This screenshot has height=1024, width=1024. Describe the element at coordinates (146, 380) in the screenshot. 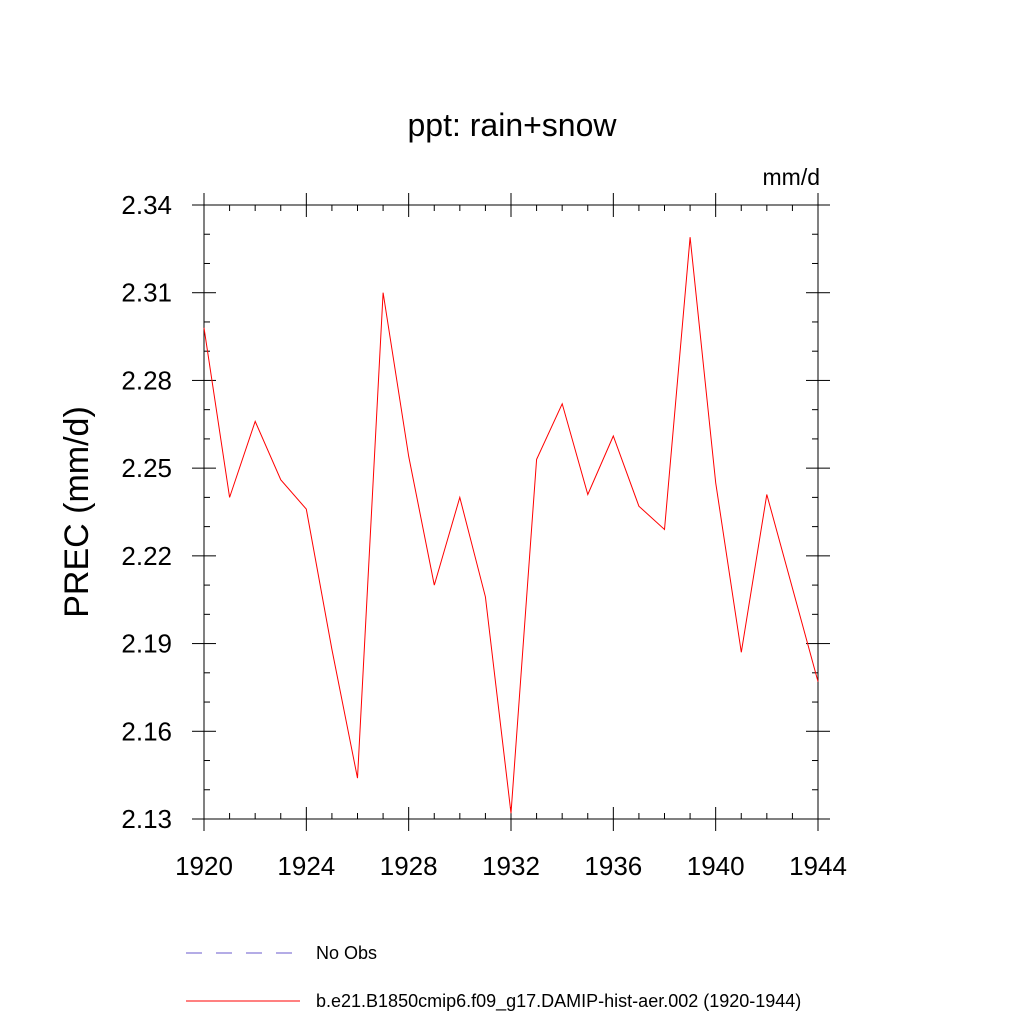

I see `y-tick-label: 2.28` at that location.